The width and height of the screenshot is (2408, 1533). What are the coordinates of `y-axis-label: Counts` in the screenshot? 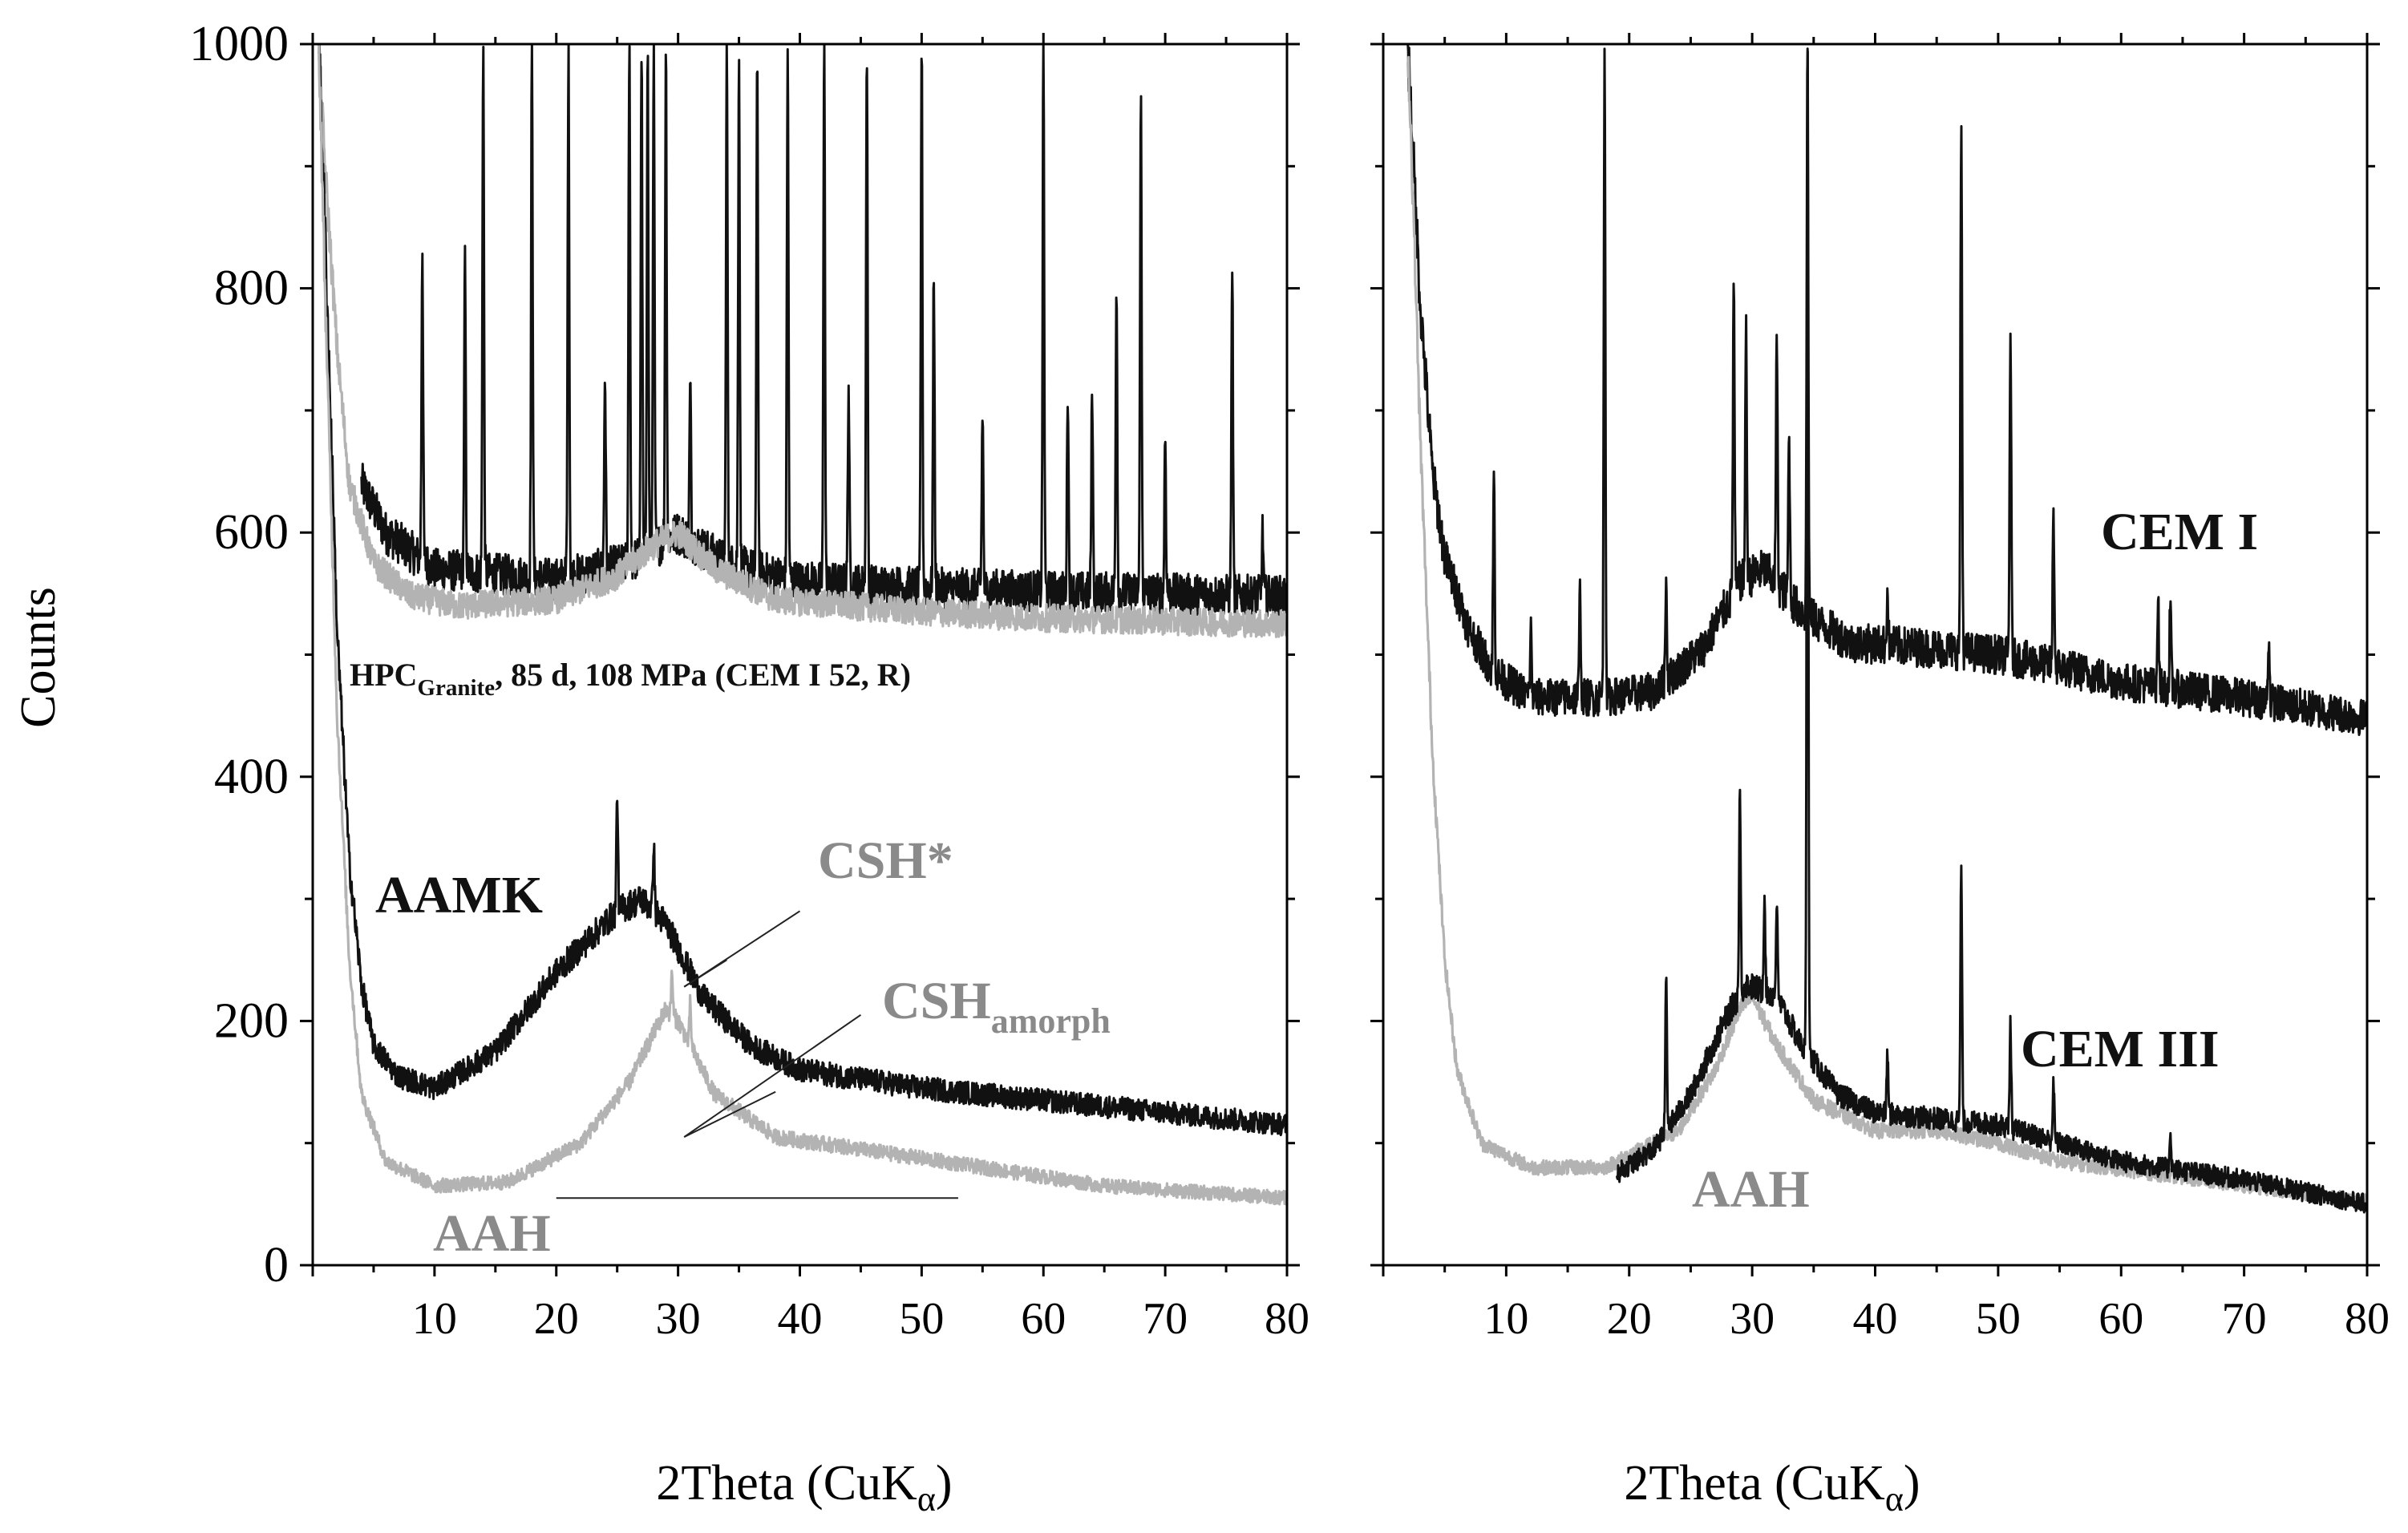 It's located at (38, 657).